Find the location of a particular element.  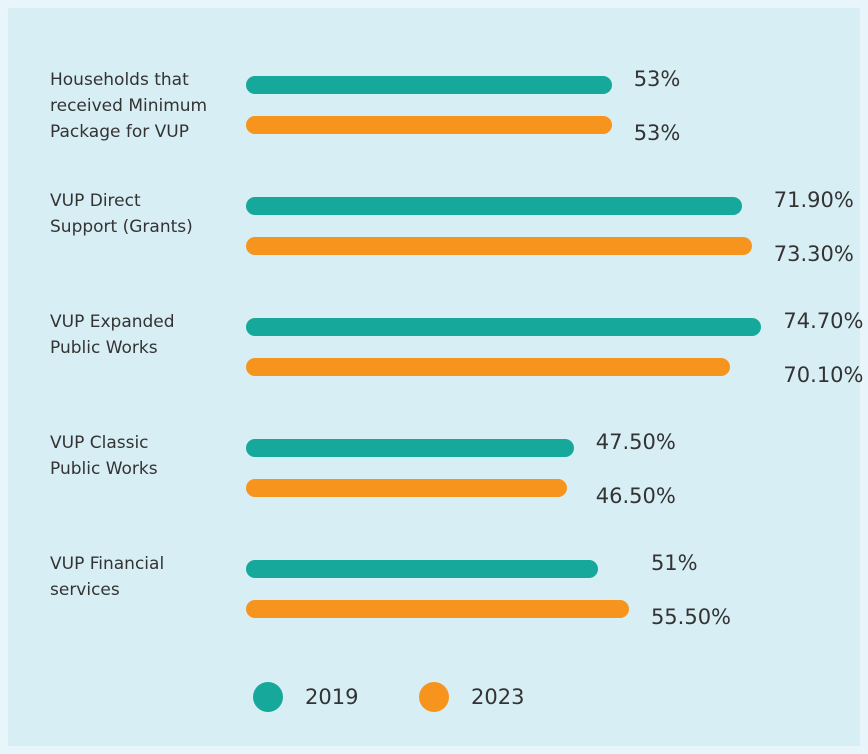

category-label: VUP Expanded Public Works is located at coordinates (112, 335).